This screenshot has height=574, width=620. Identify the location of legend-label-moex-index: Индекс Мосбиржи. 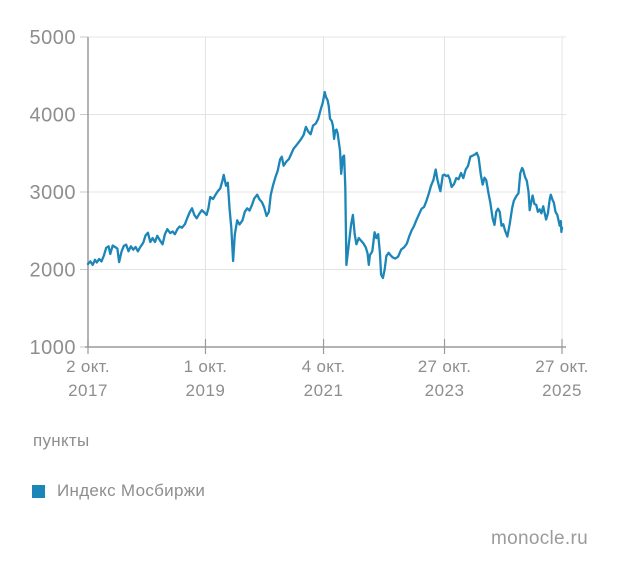
(131, 490).